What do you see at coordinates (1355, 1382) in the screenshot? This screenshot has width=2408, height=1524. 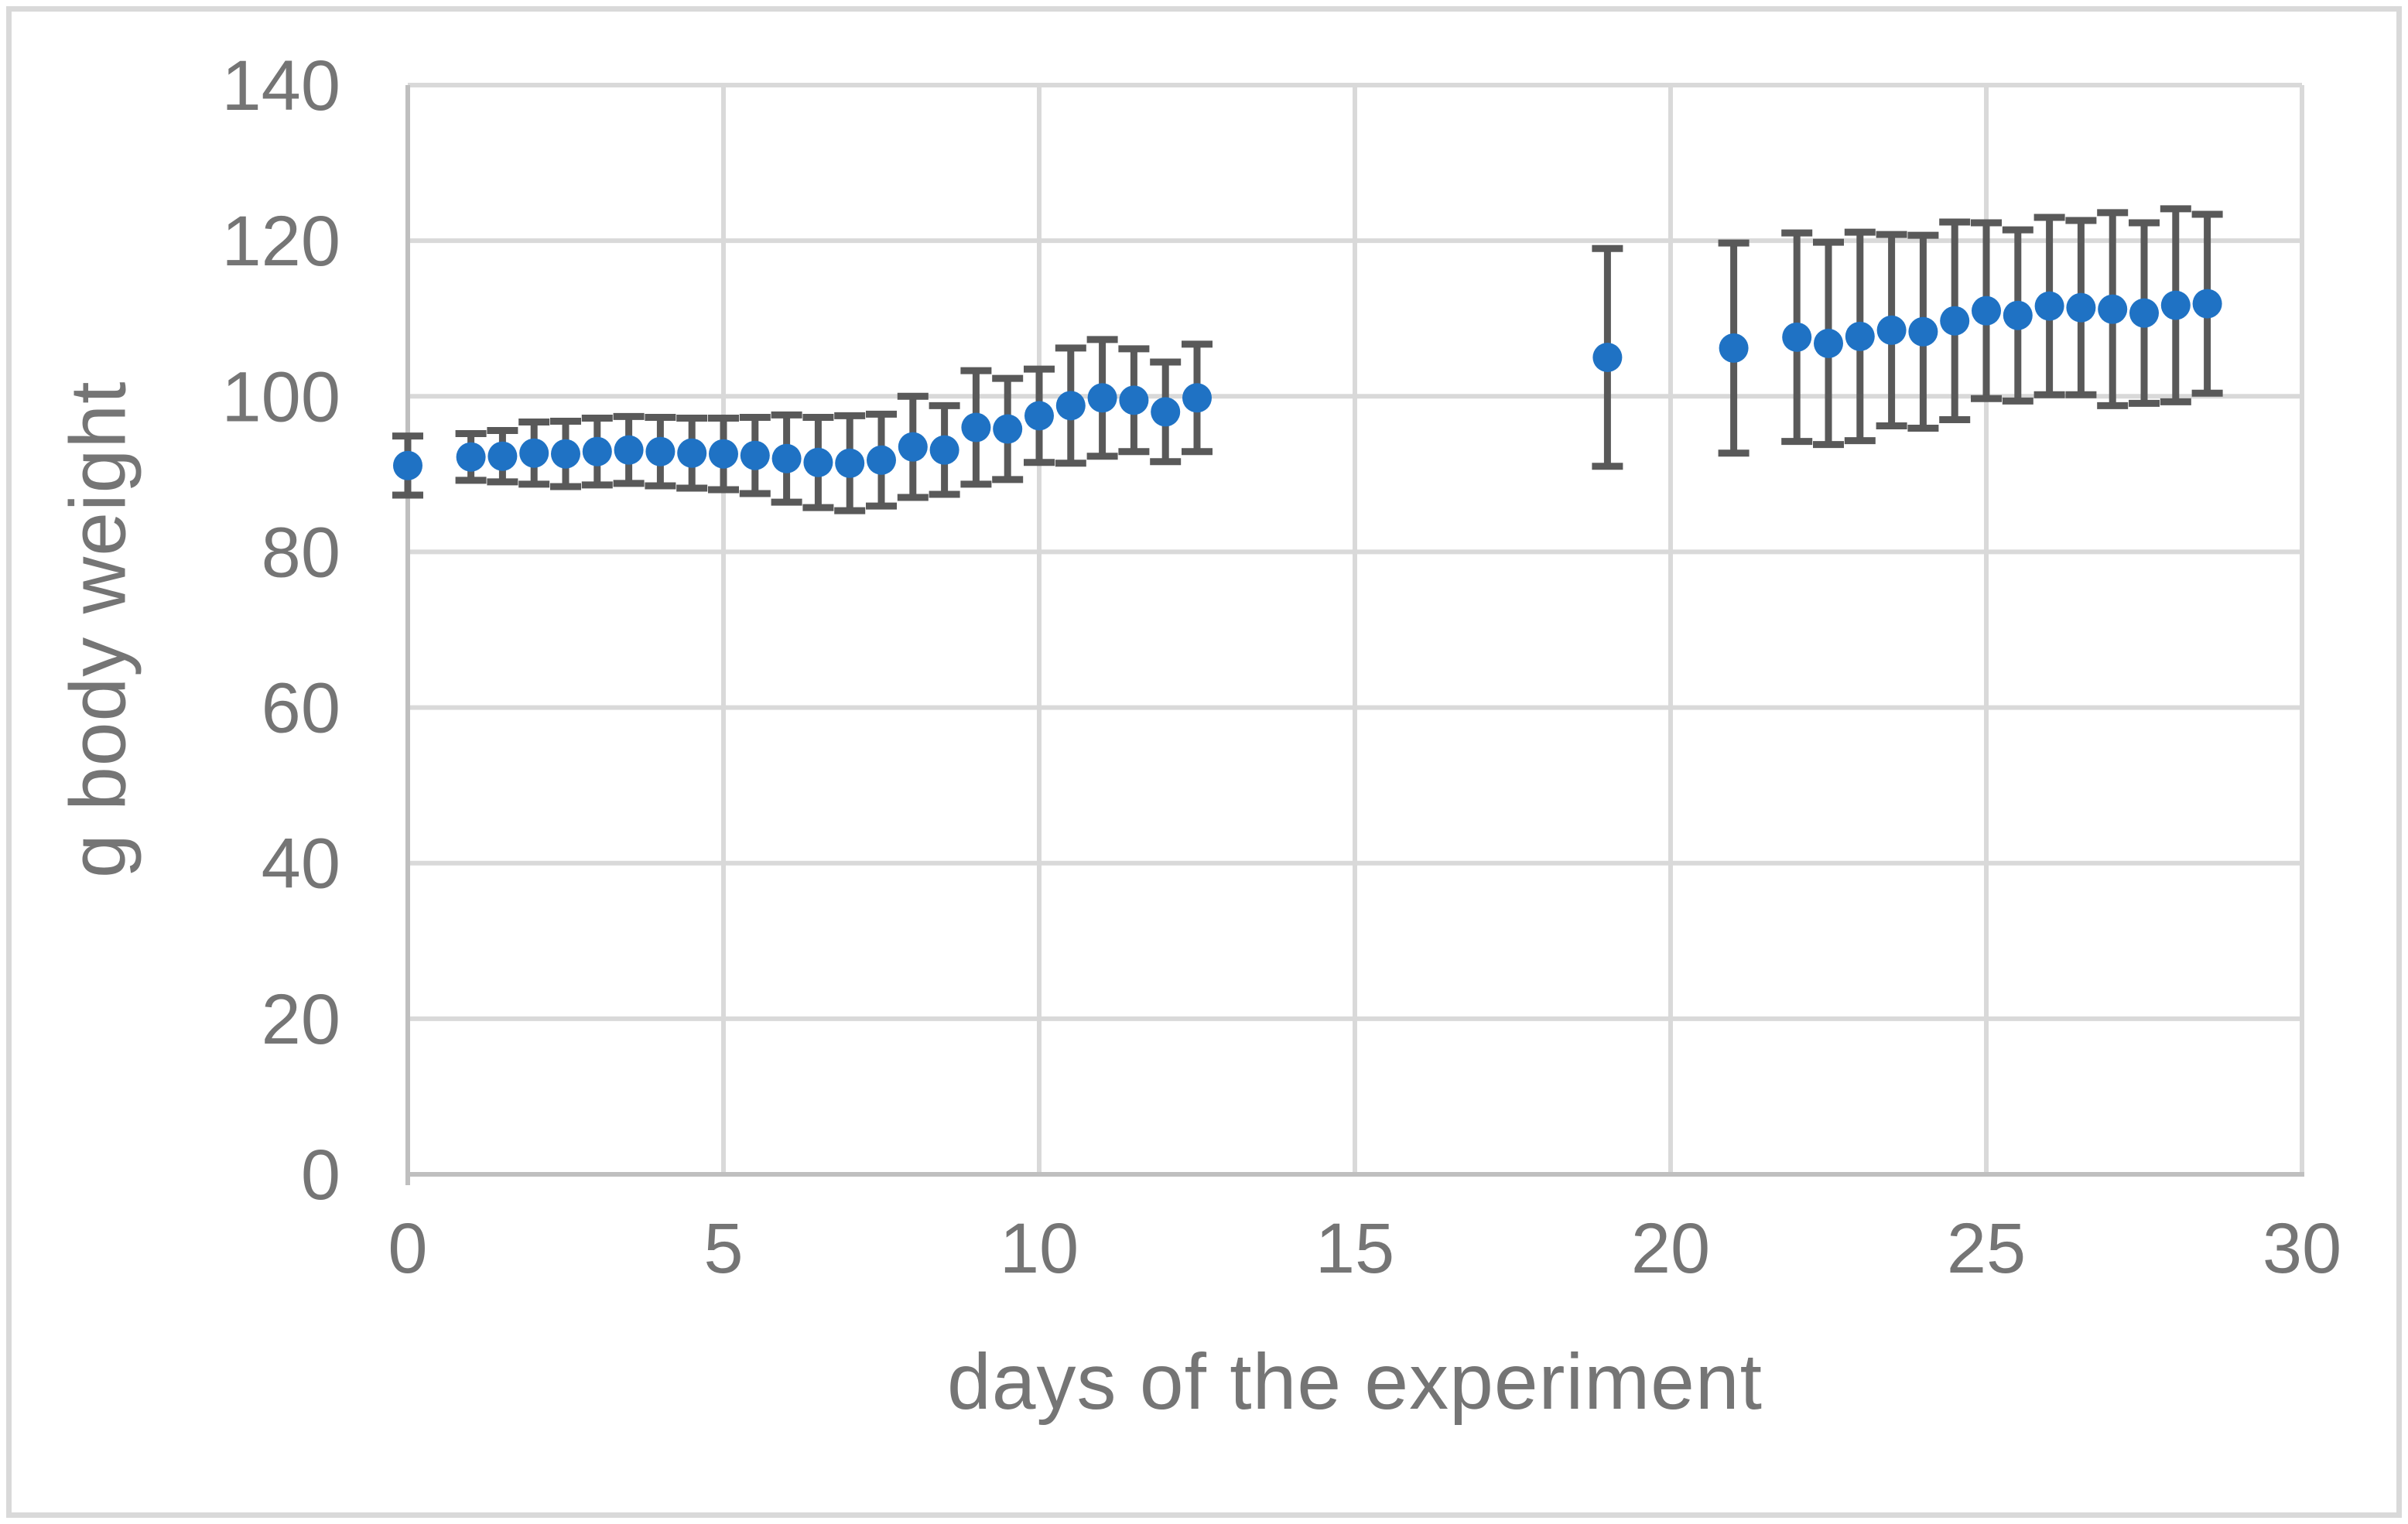 I see `x-axis-title: days of the experiment` at bounding box center [1355, 1382].